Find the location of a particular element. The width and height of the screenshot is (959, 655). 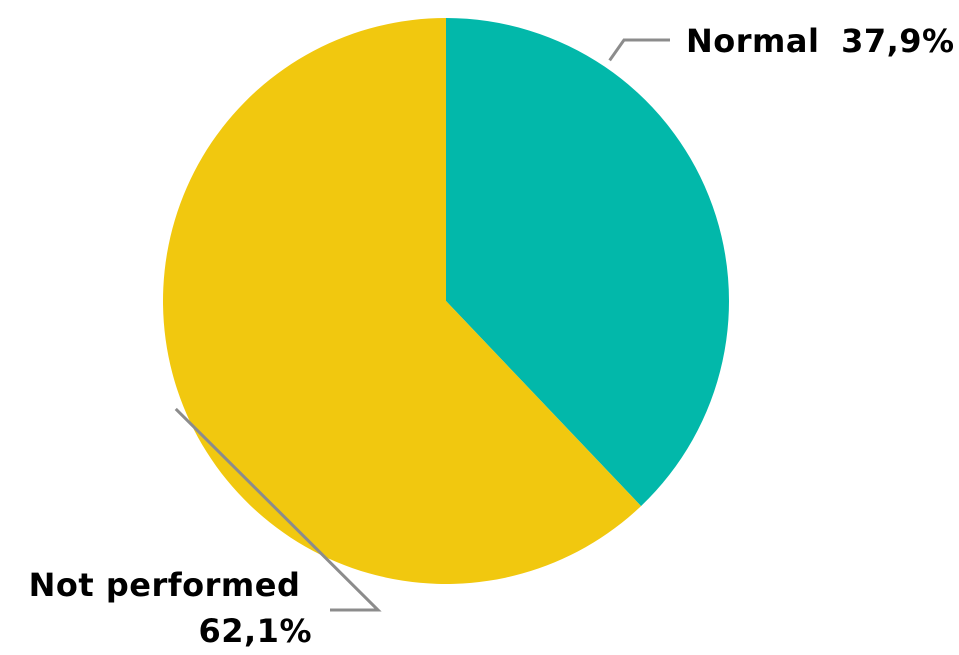

slice-label-normal-value: 37,9% is located at coordinates (898, 41).